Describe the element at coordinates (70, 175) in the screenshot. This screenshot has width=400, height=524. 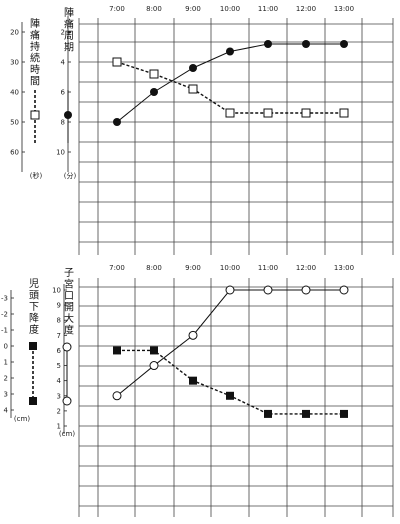
I see `right-axis-unit: (分)` at that location.